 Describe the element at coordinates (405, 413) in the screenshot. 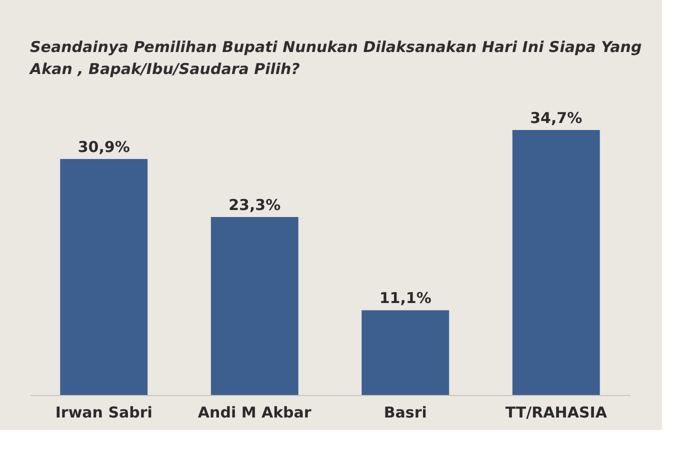

I see `x-tick-label: Basri` at that location.